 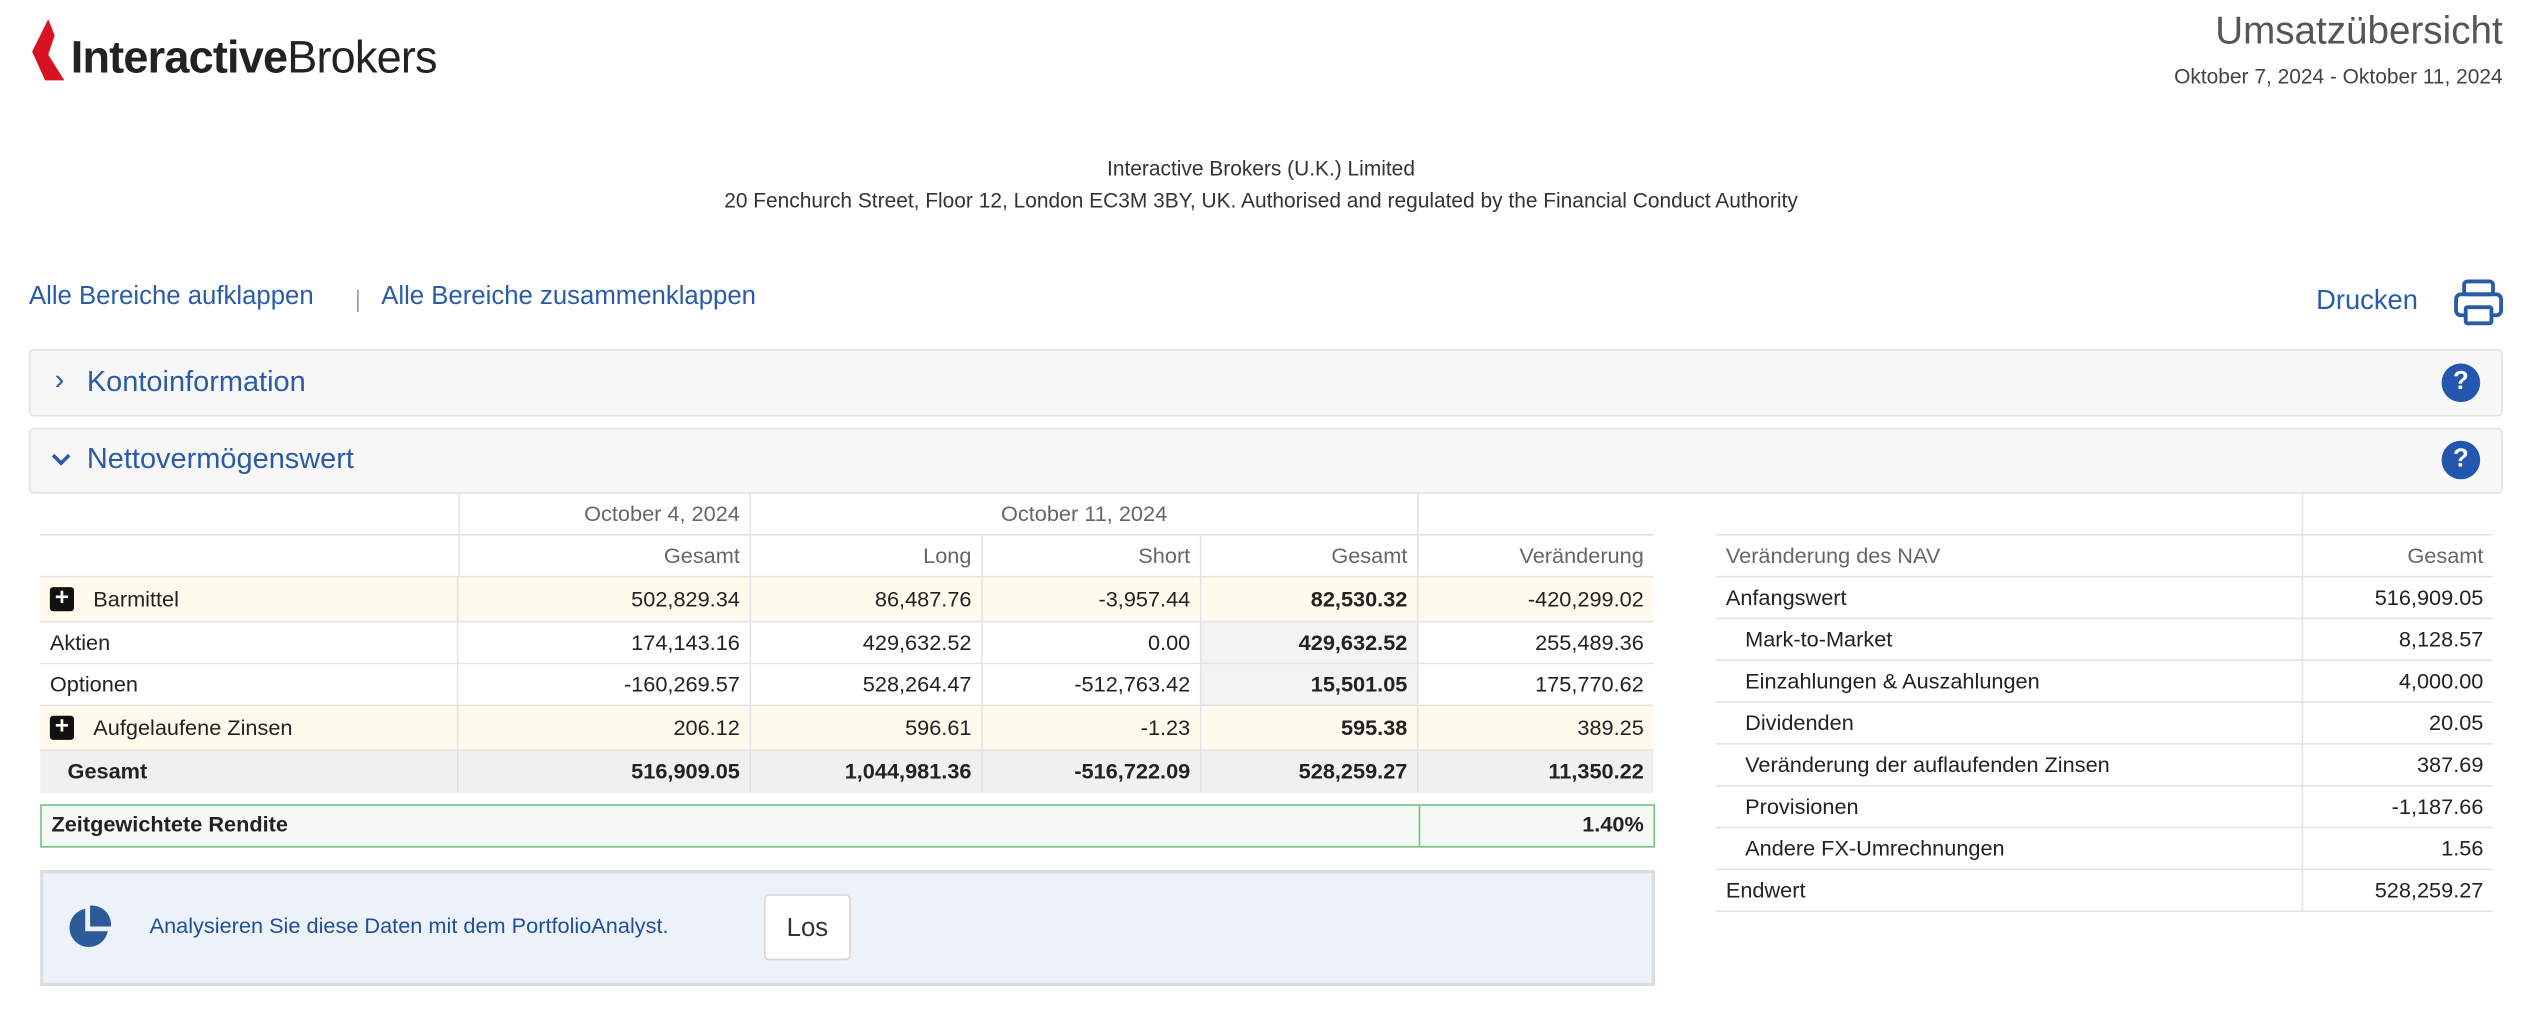 What do you see at coordinates (249, 515) in the screenshot?
I see `table-corner` at bounding box center [249, 515].